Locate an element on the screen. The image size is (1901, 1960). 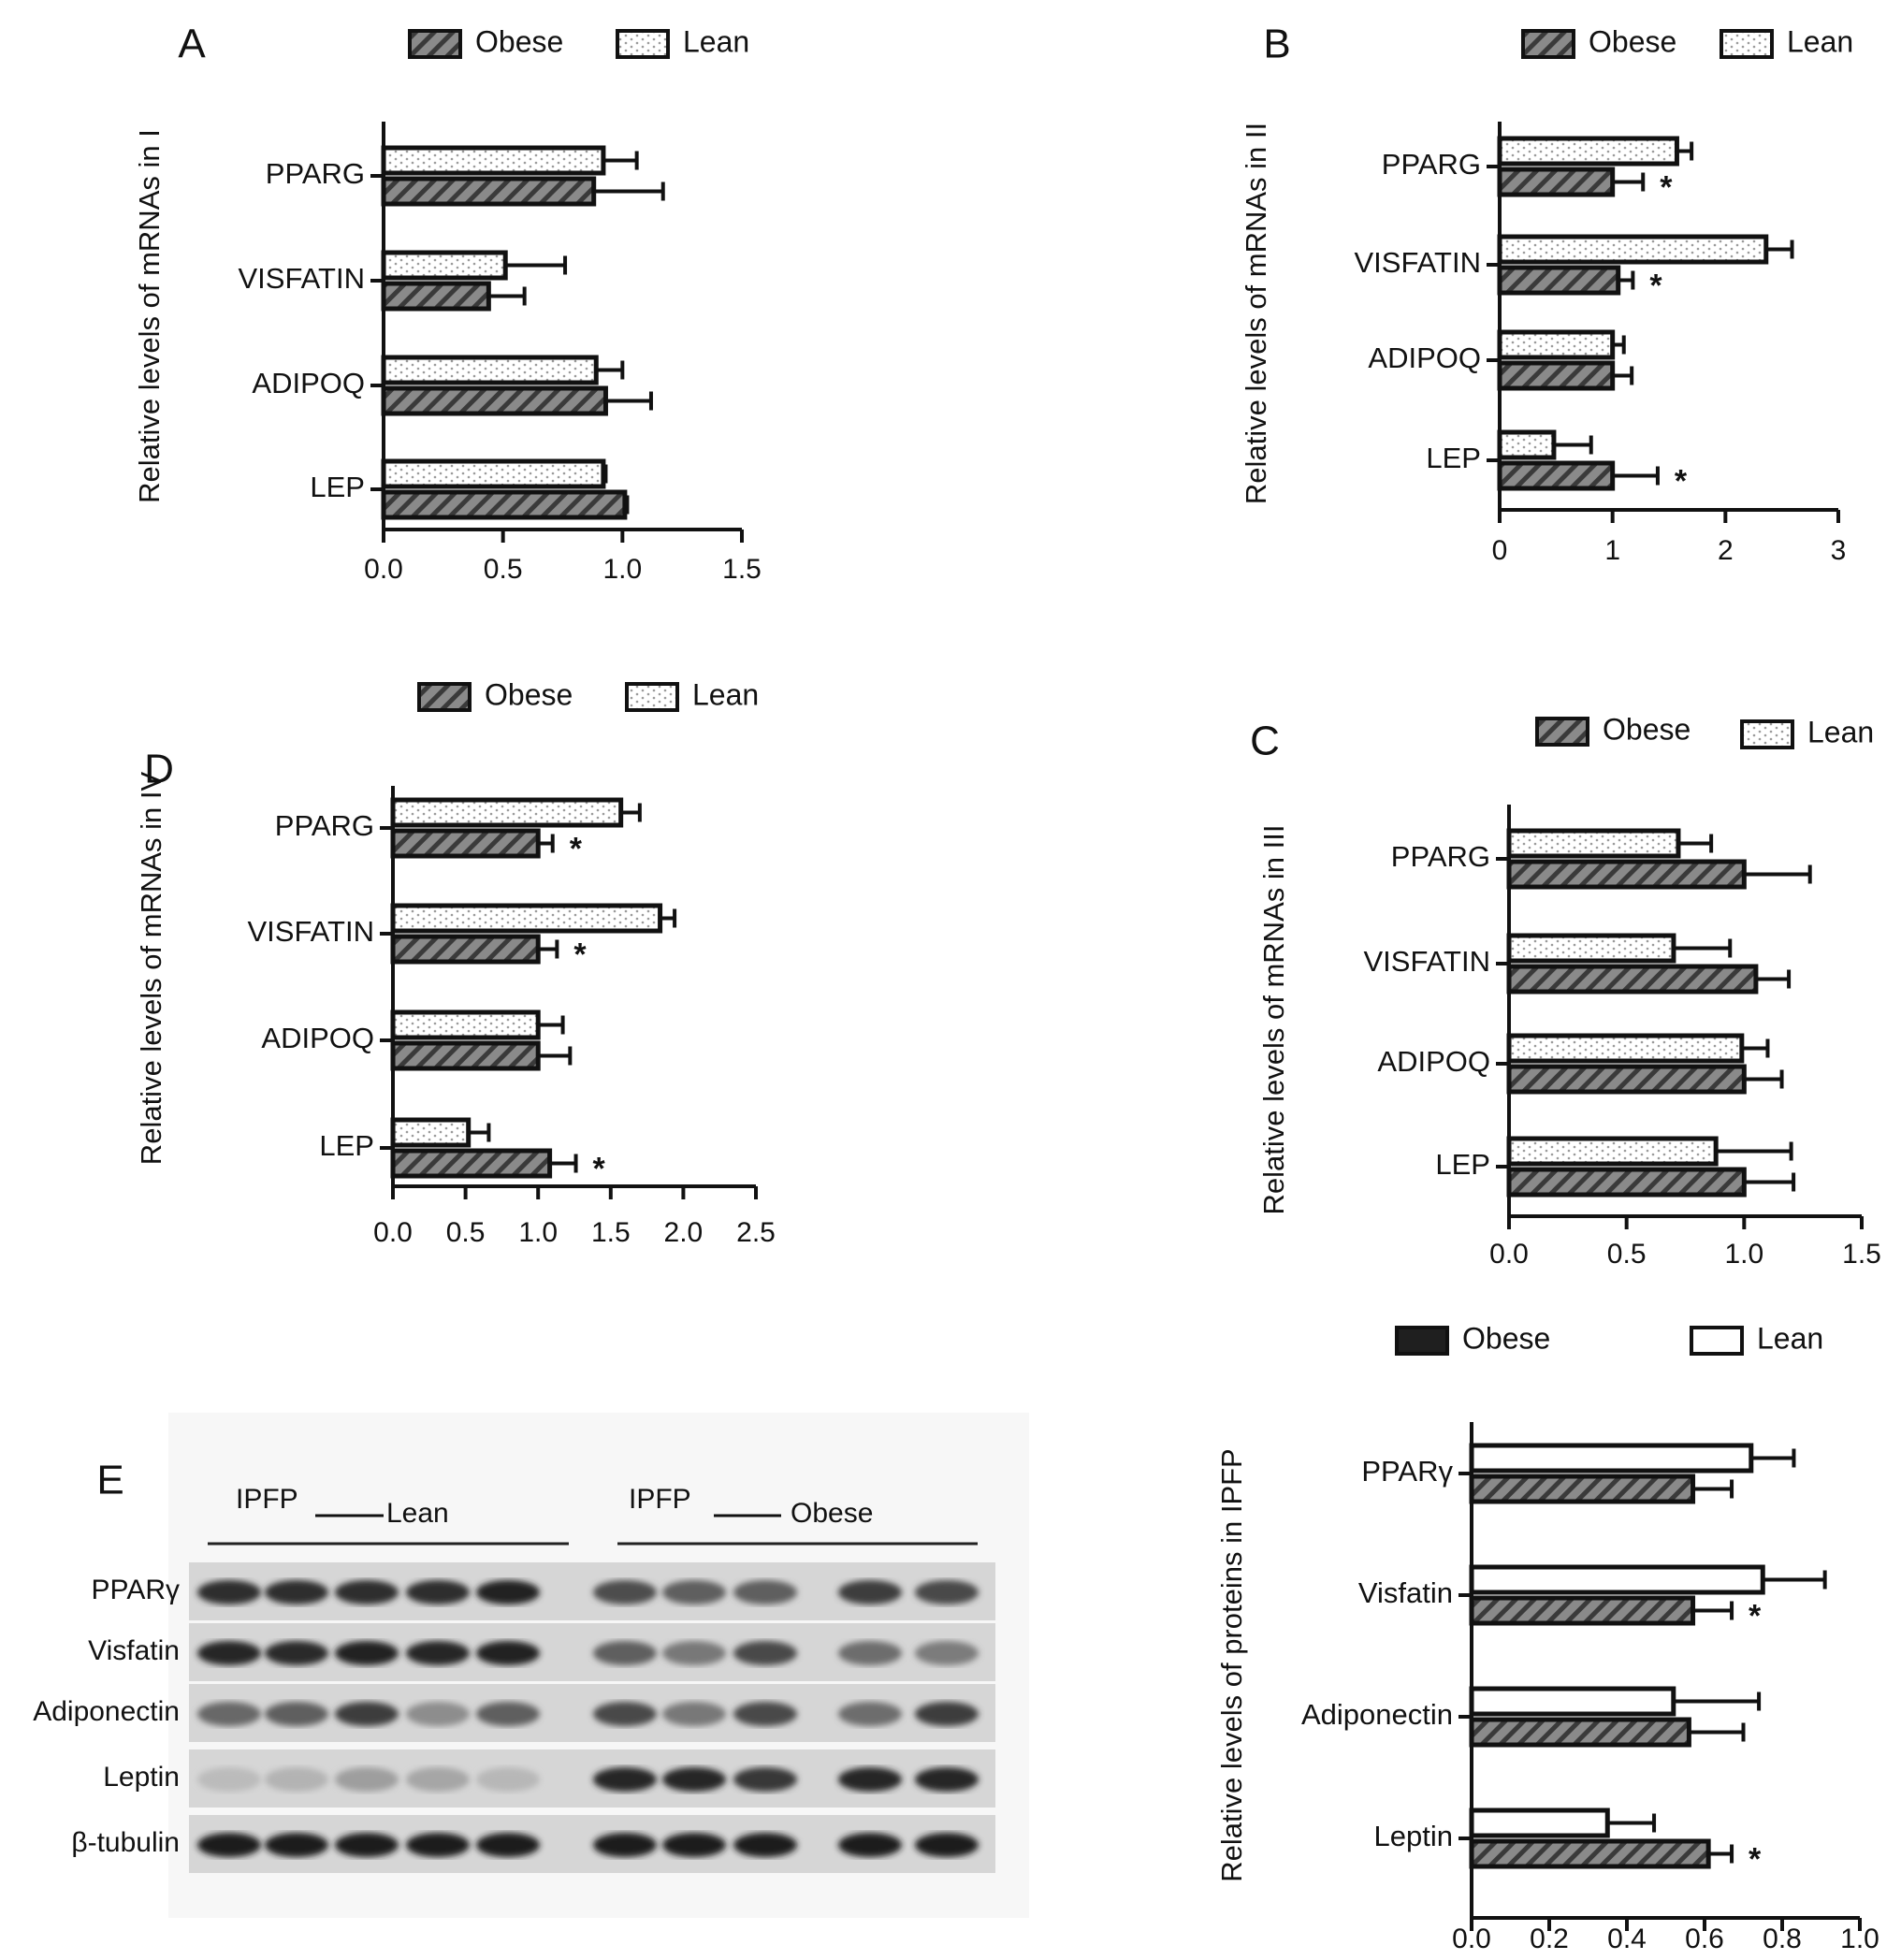
blot-row: Adiponectin is located at coordinates (514, 1713).